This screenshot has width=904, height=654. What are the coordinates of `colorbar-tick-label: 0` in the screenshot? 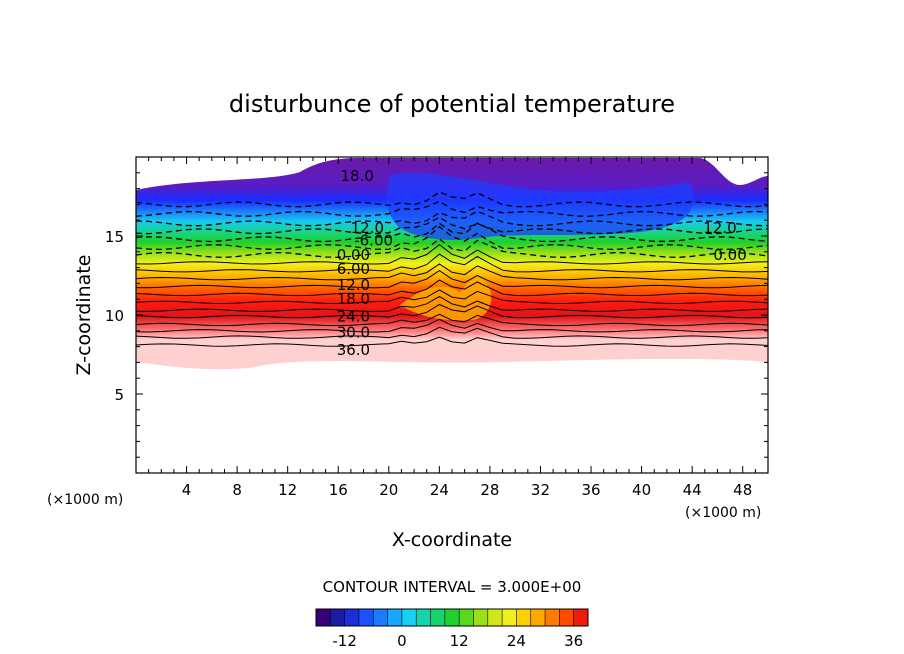 It's located at (402, 641).